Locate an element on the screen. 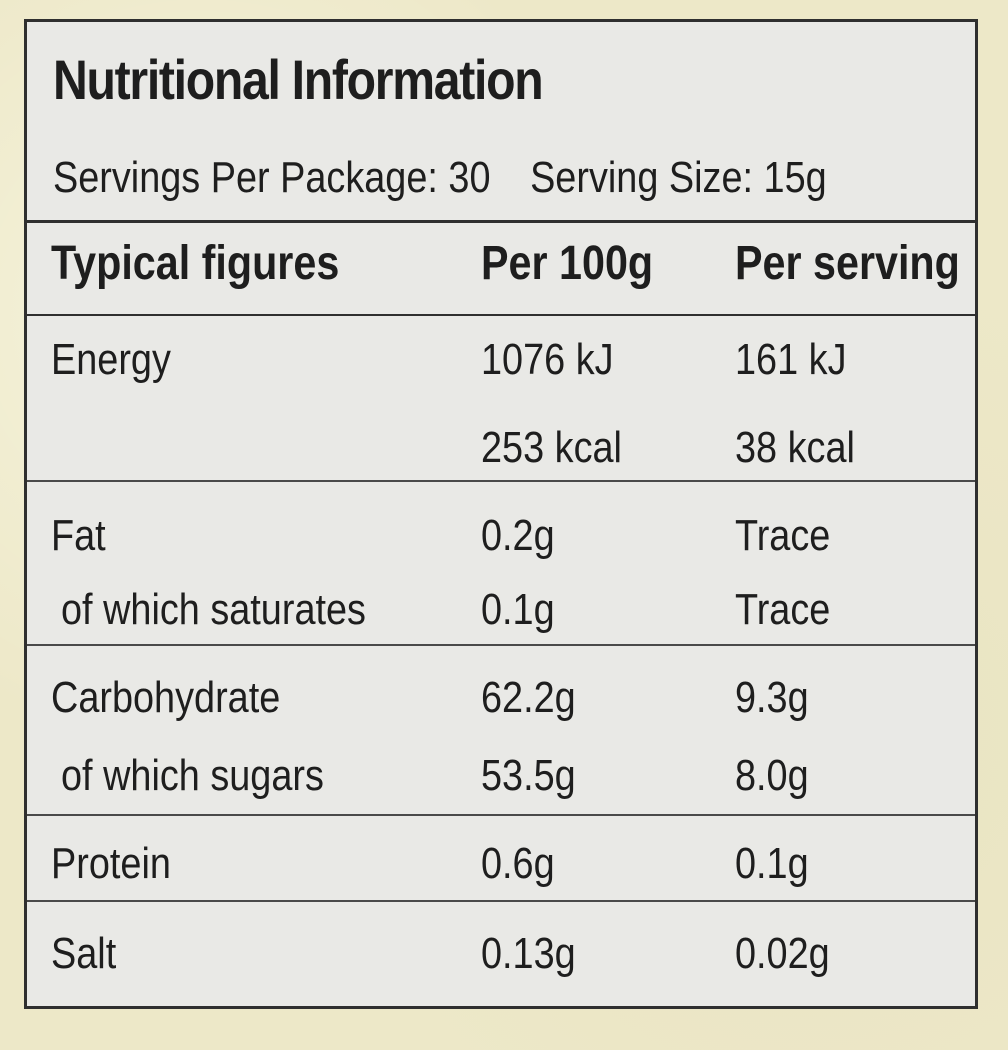 The height and width of the screenshot is (1050, 1008). energy-per-serving-kj: 161 kJ is located at coordinates (791, 359).